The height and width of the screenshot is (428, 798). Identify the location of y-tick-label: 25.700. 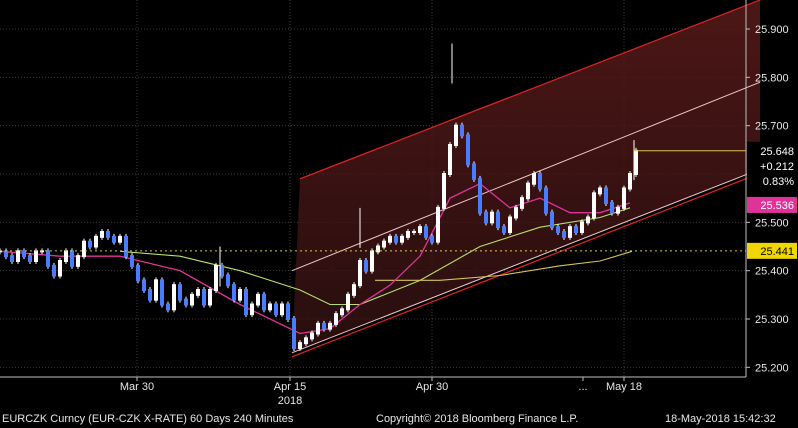
(772, 127).